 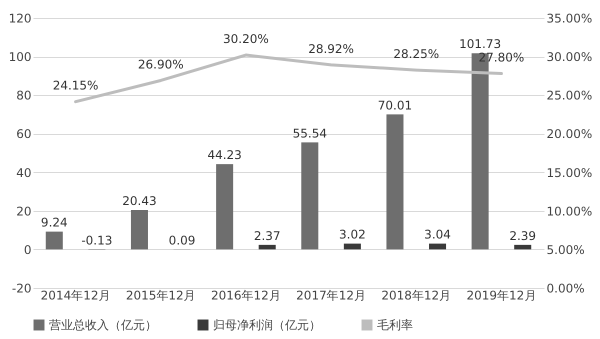 I want to click on x-tick-label: 2016年12月, so click(x=246, y=295).